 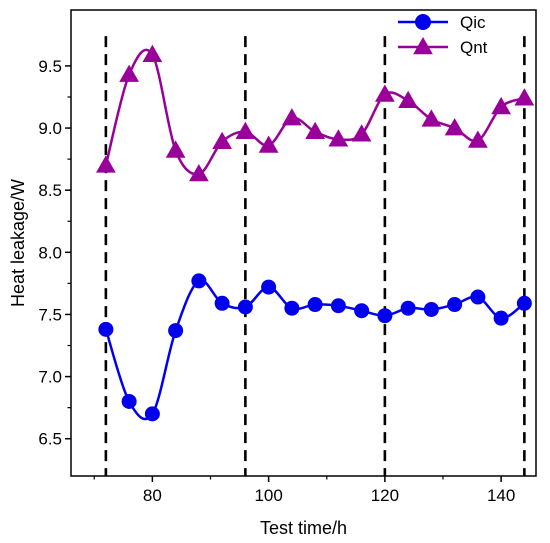 What do you see at coordinates (474, 47) in the screenshot?
I see `legend-label-qnt: Qnt` at bounding box center [474, 47].